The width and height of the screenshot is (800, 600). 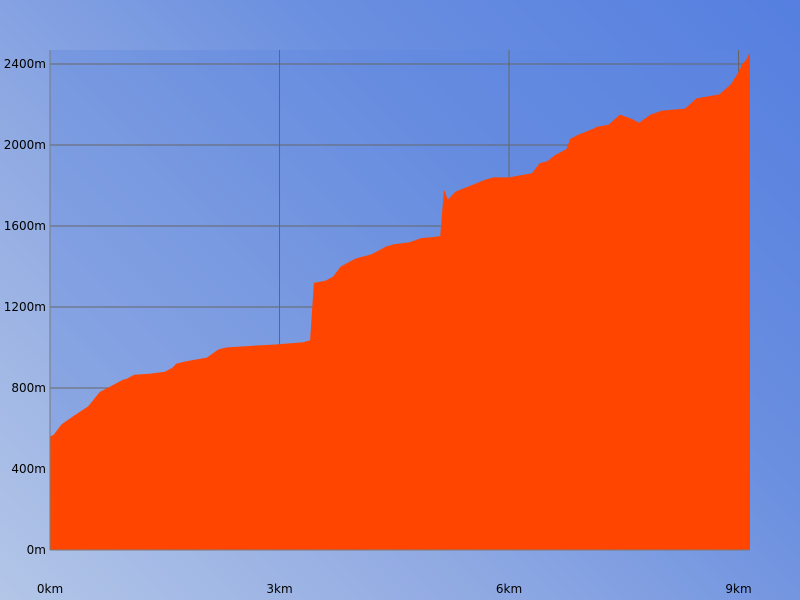 What do you see at coordinates (25, 307) in the screenshot?
I see `y-tick-label: 1200m` at bounding box center [25, 307].